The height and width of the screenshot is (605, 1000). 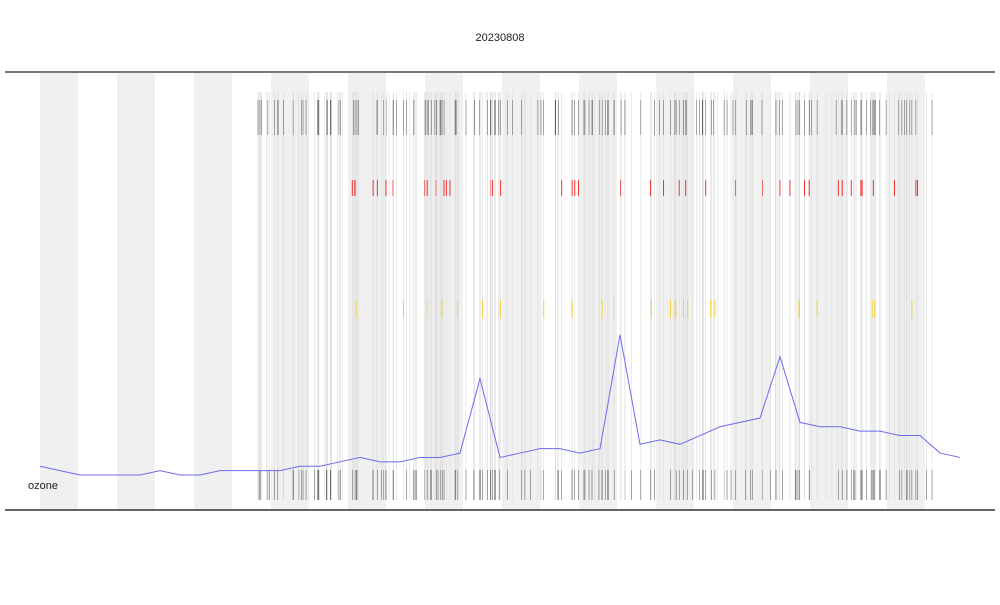 I want to click on chart-title: 20230808, so click(x=500, y=38).